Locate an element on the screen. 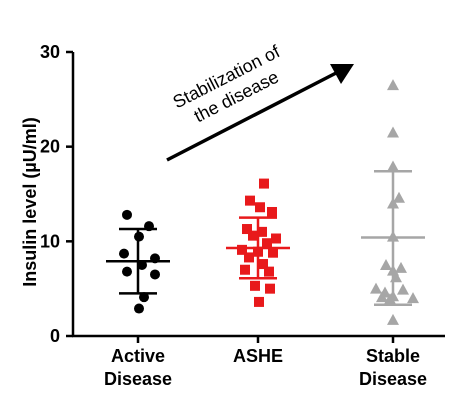  y-tick-label: 20 is located at coordinates (50, 147).